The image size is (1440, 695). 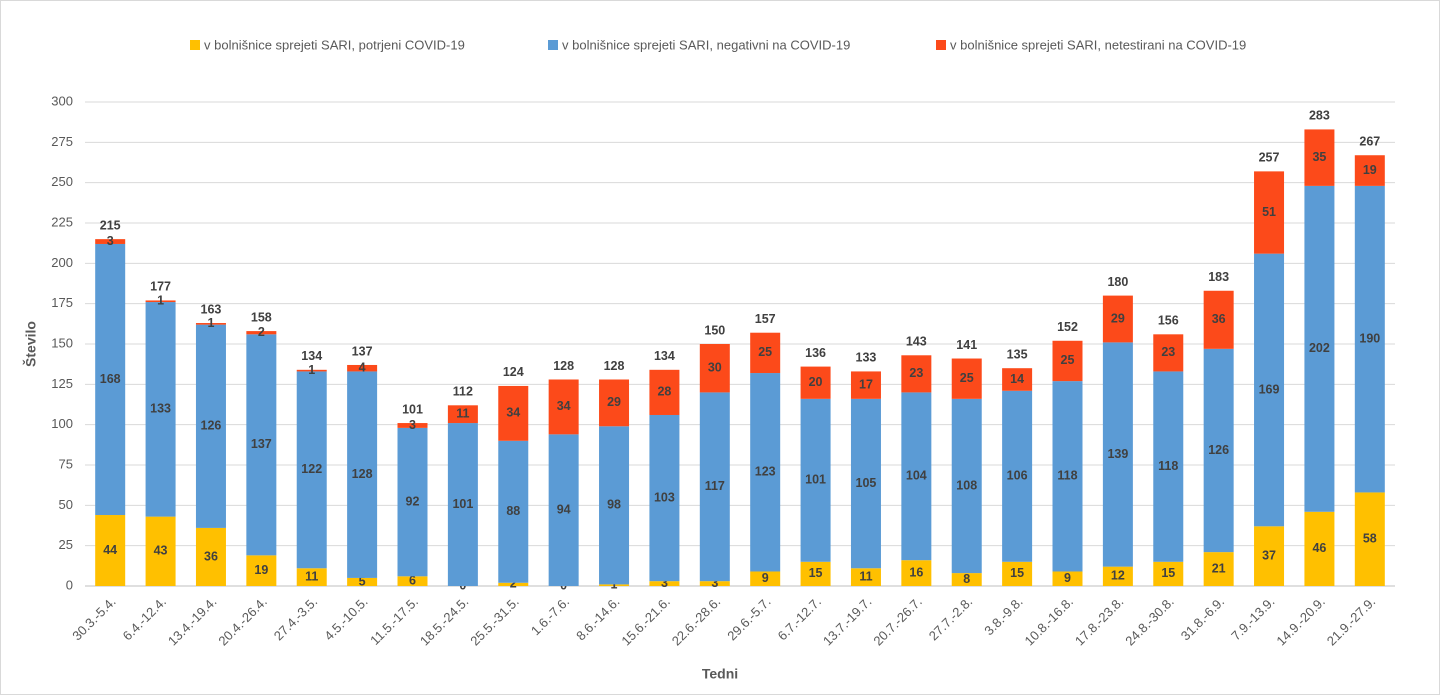 I want to click on total-label: 156, so click(x=1168, y=321).